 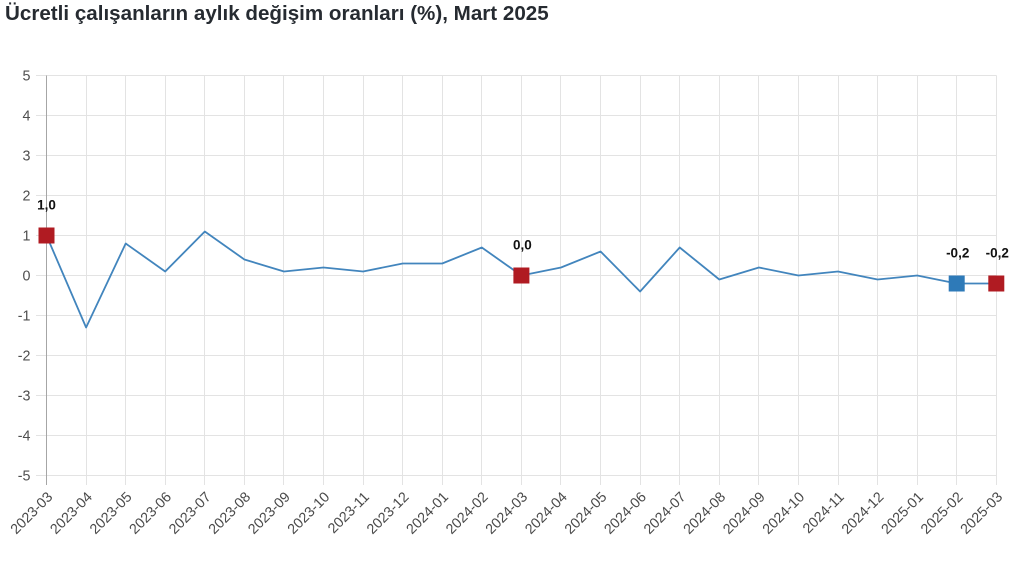 I want to click on svg-text: 2, so click(x=27, y=197).